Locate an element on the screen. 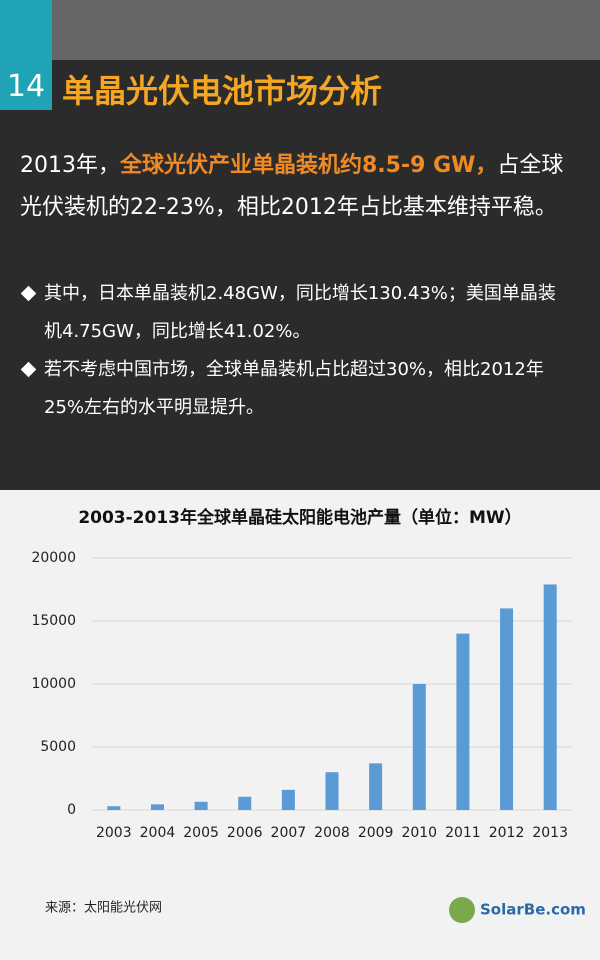  x-tick-label: 2008 is located at coordinates (332, 833).